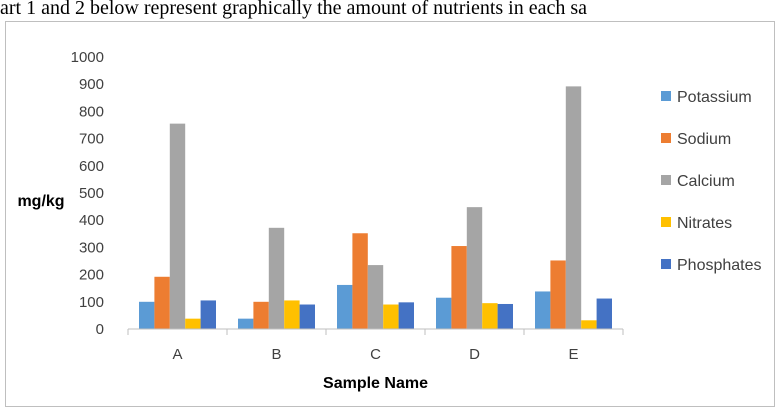 The image size is (777, 408). I want to click on legend-label-calcium: Calcium, so click(706, 181).